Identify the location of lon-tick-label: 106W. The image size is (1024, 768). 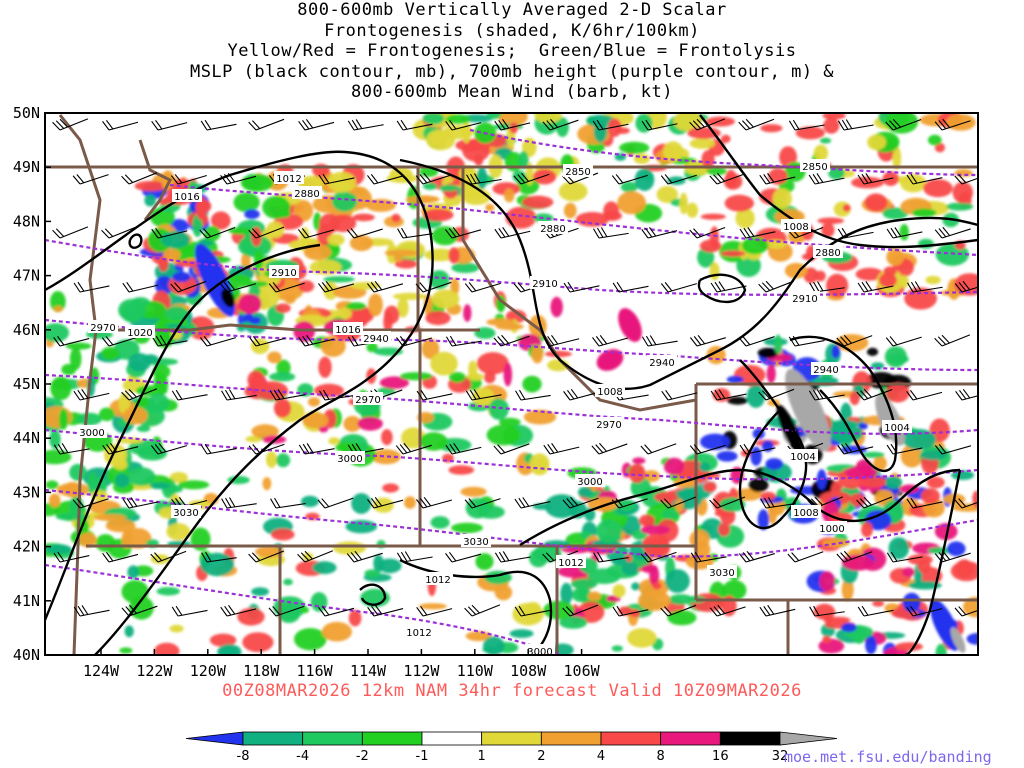
(582, 671).